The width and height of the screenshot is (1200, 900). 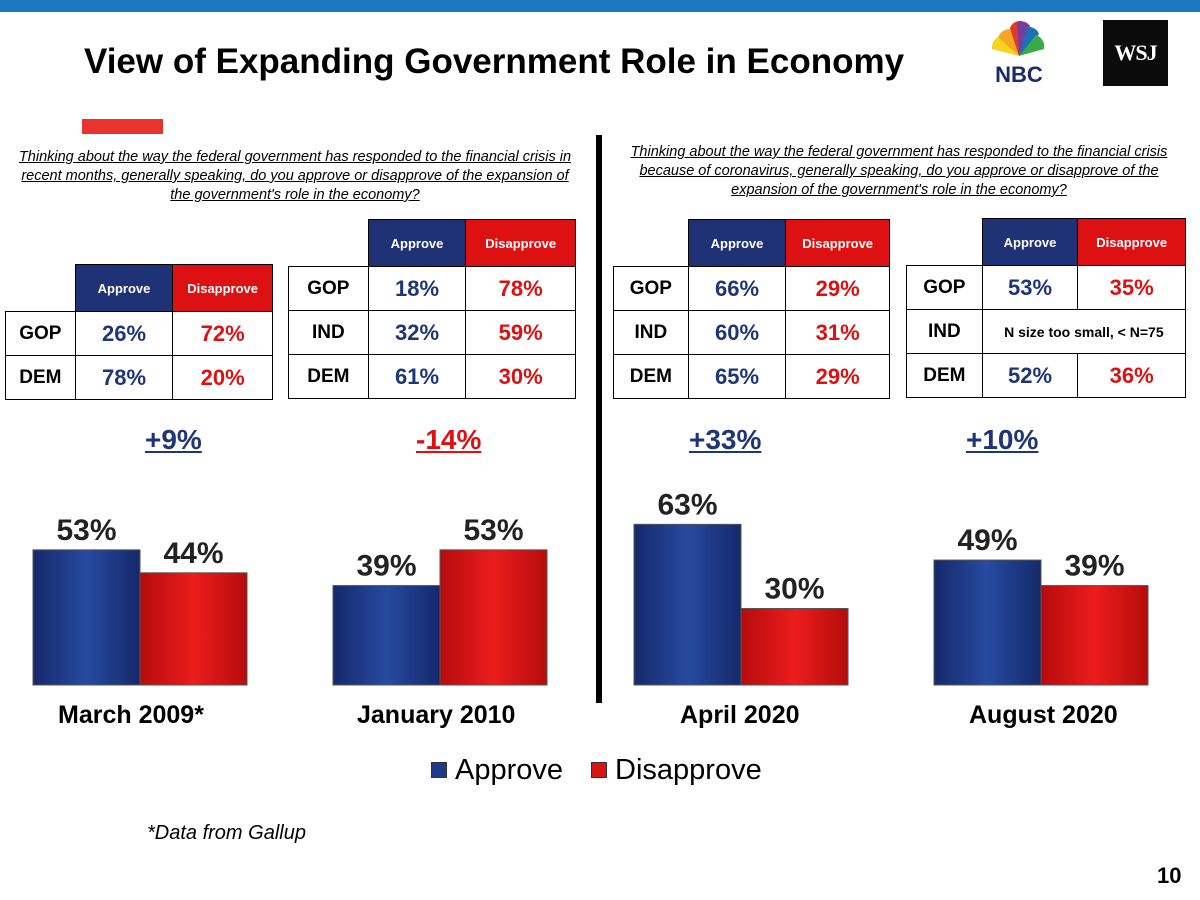 What do you see at coordinates (436, 715) in the screenshot?
I see `category-label: January 2010` at bounding box center [436, 715].